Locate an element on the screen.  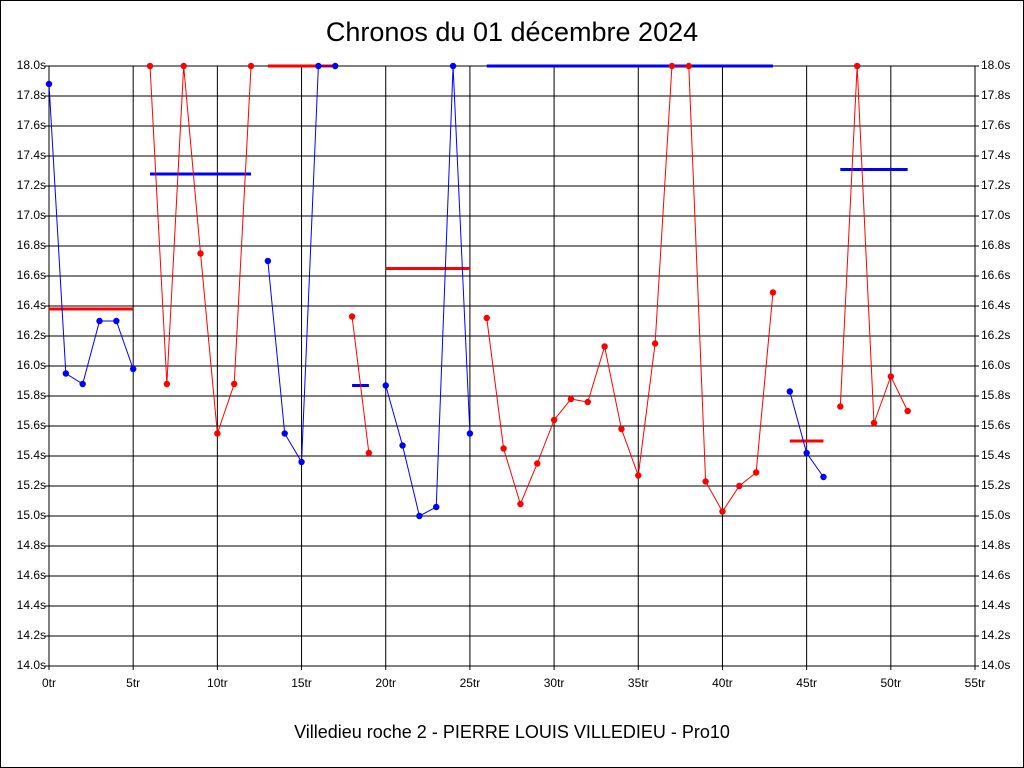
y2-tick-label: 15.2s is located at coordinates (995, 485).